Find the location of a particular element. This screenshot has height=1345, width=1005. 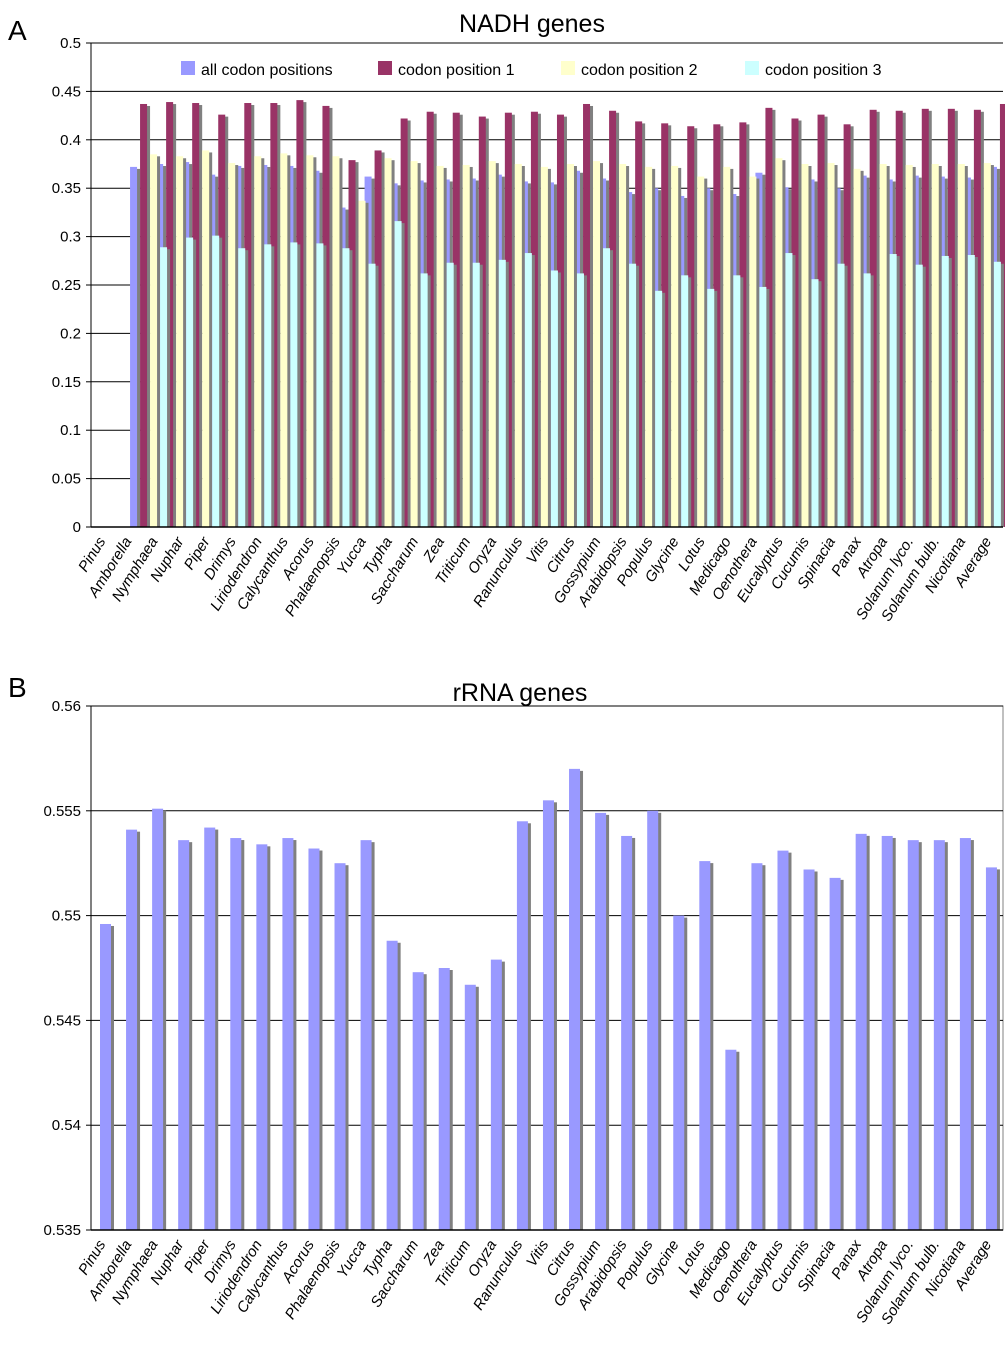

panel-a-y-tick-label: 0.2 is located at coordinates (70, 333).